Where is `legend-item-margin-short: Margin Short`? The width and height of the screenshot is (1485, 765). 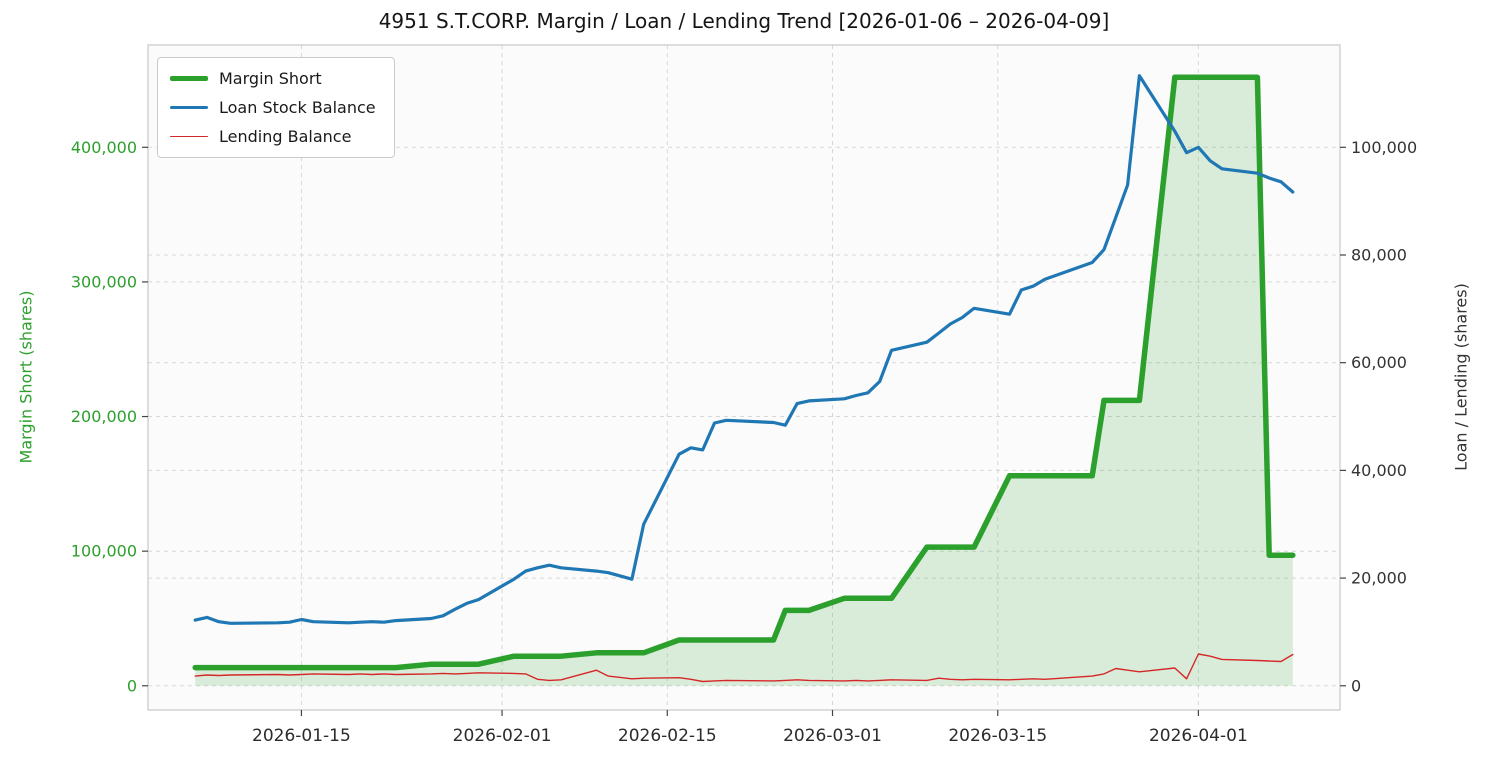
legend-item-margin-short: Margin Short is located at coordinates (273, 78).